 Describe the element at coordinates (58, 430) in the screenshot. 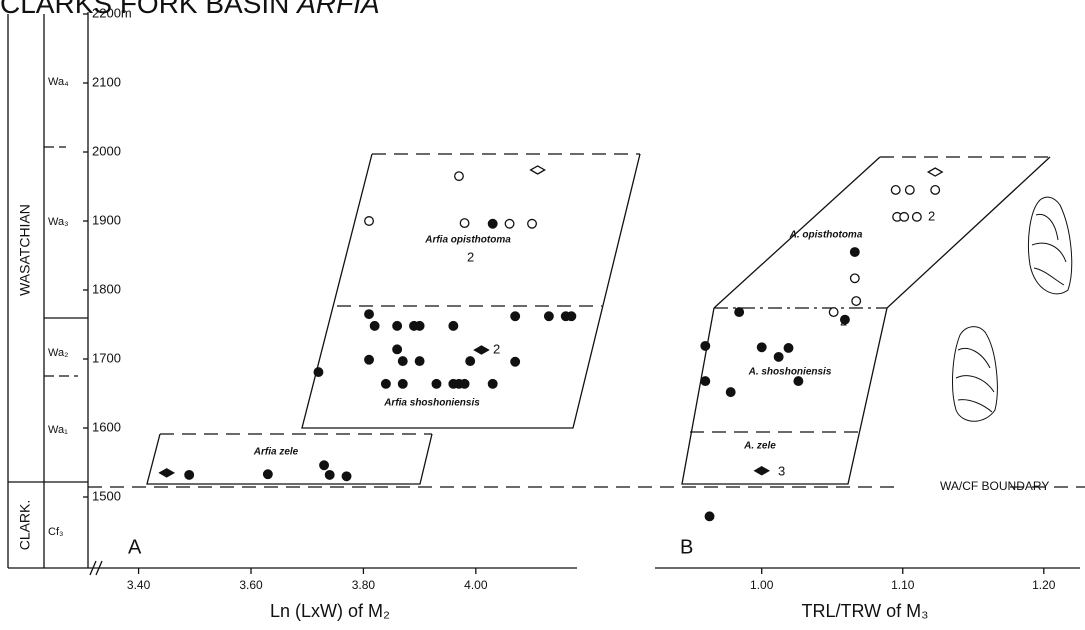

I see `zone-label: Wa₁` at that location.